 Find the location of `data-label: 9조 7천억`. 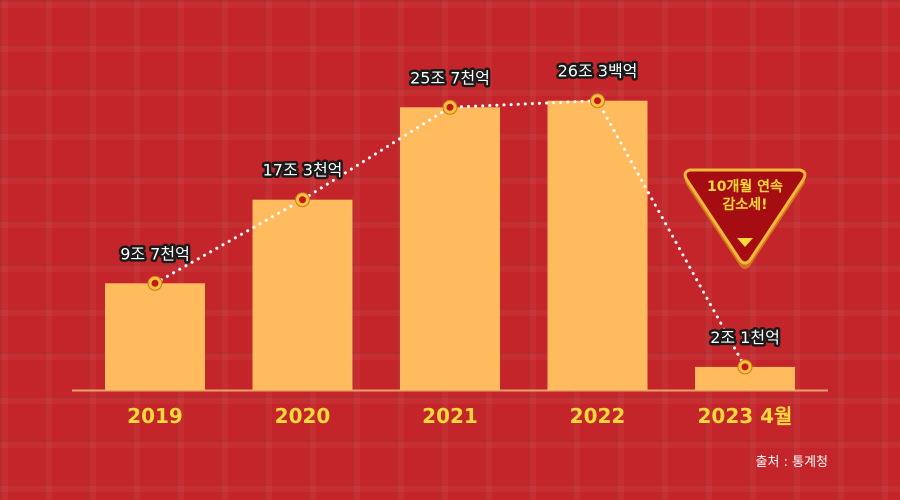

data-label: 9조 7천억 is located at coordinates (155, 253).